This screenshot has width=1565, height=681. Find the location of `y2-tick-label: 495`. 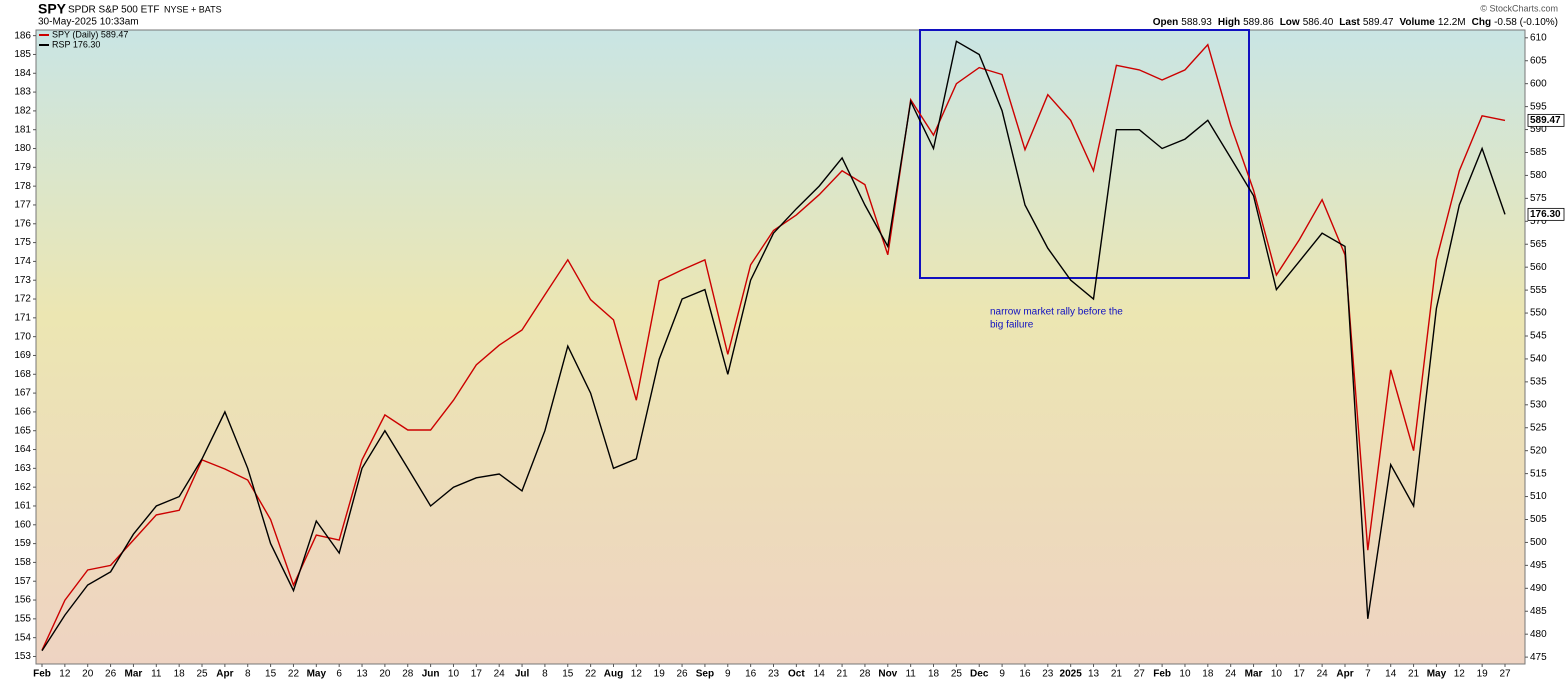

y2-tick-label: 495 is located at coordinates (1538, 565).